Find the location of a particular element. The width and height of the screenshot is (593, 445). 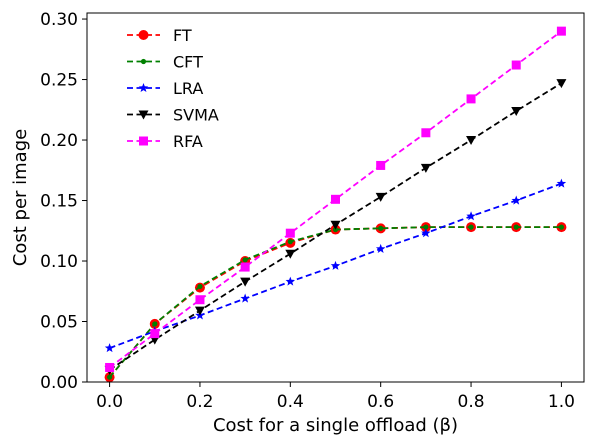

legend-item-svma: SVMA is located at coordinates (173, 115).